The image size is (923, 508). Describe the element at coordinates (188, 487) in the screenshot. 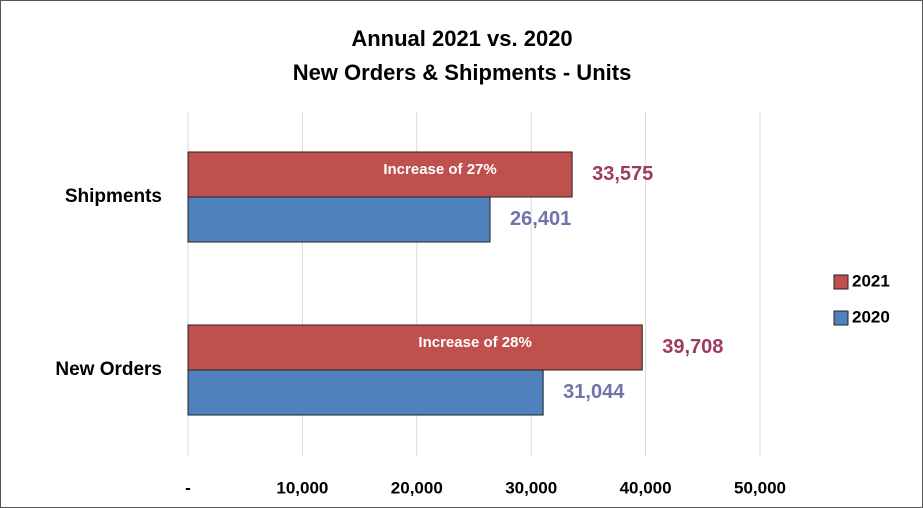

I see `x-tick-label: -` at that location.